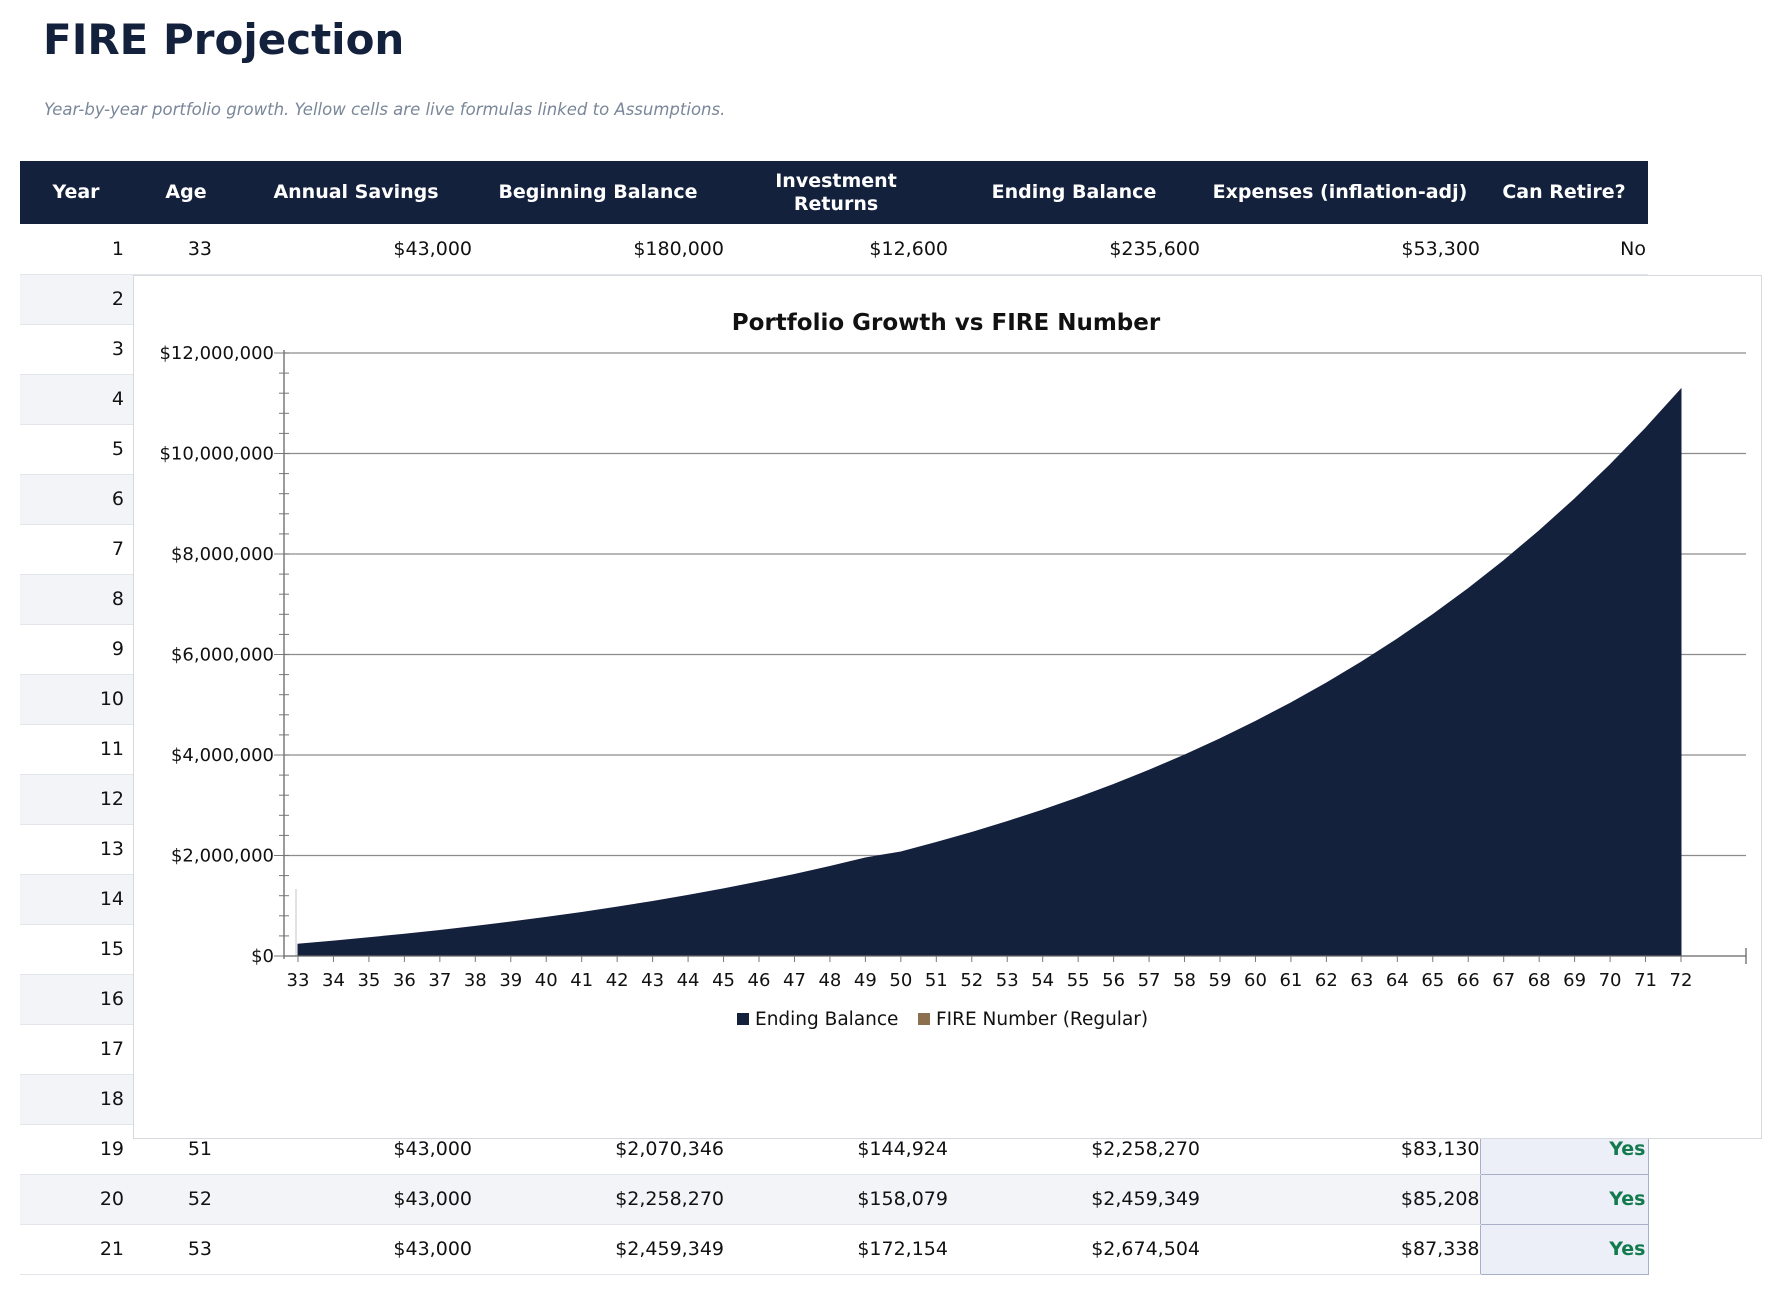 This screenshot has width=1773, height=1308. What do you see at coordinates (1340, 192) in the screenshot?
I see `header-expenses: Expenses (inflation-adj)` at bounding box center [1340, 192].